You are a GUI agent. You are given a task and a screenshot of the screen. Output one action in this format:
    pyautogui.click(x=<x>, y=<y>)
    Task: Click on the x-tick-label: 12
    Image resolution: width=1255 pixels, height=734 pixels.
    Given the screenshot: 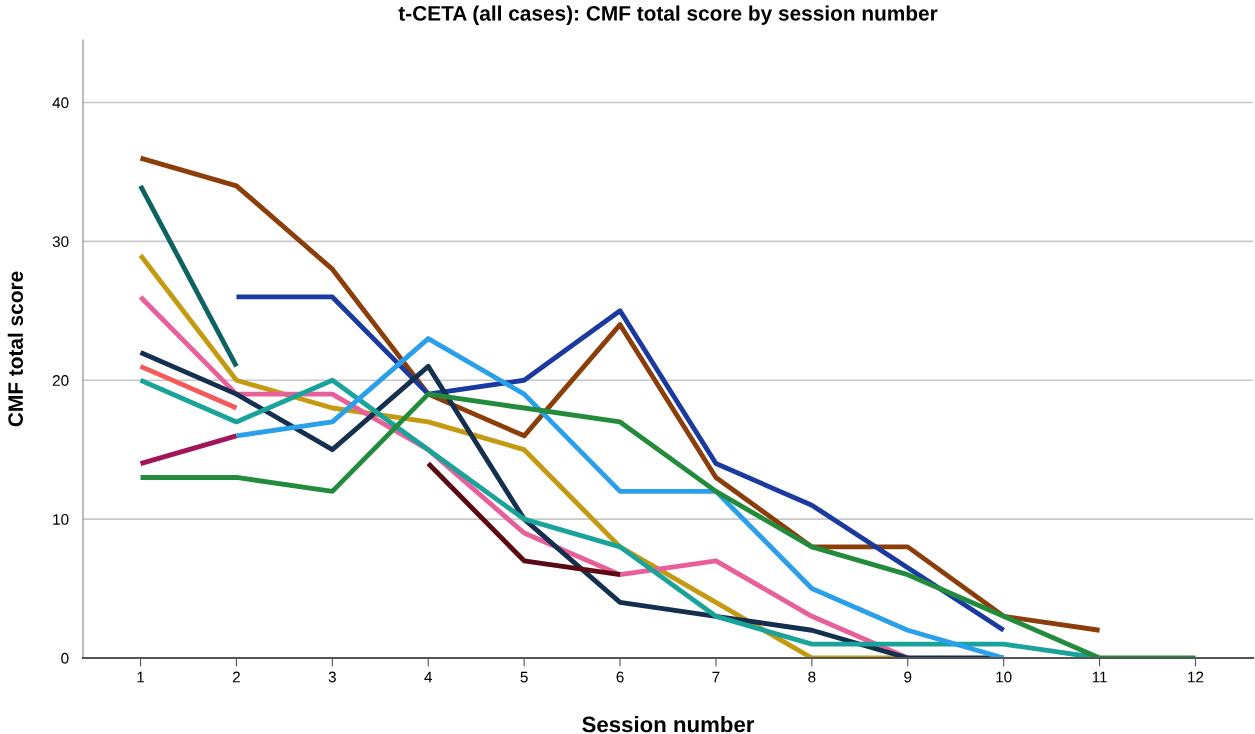 What is the action you would take?
    pyautogui.click(x=1196, y=677)
    